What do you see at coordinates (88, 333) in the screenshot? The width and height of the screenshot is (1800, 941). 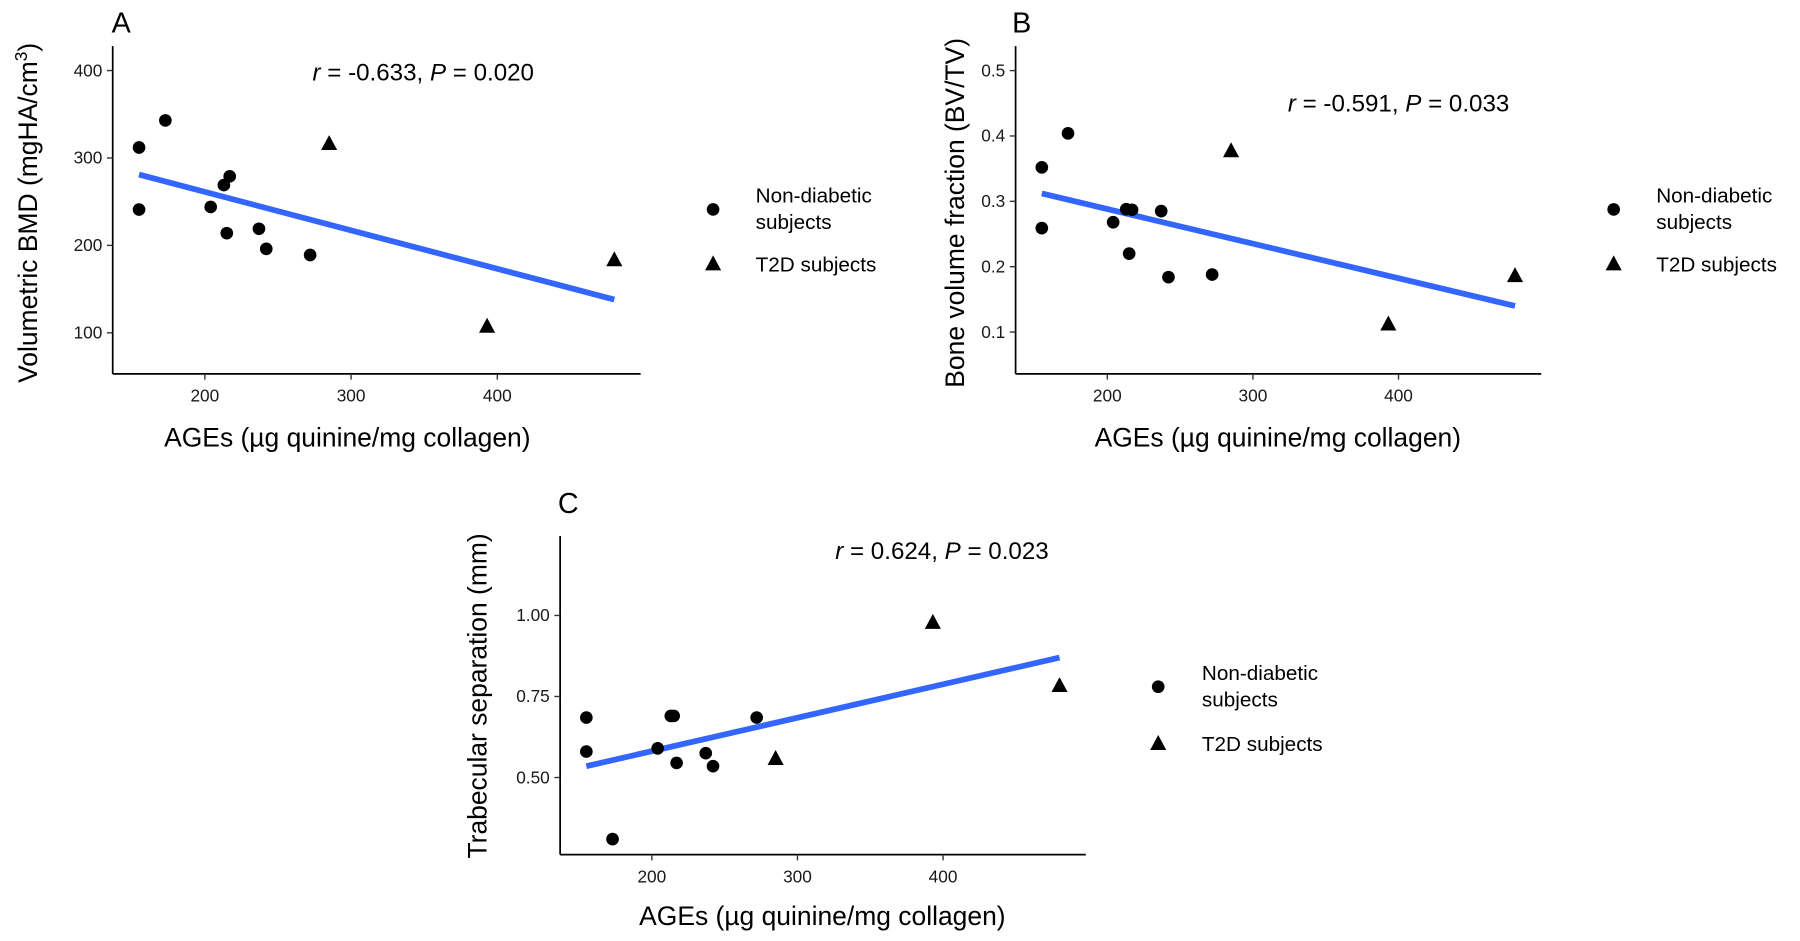 I see `y-tick-label: 100` at bounding box center [88, 333].